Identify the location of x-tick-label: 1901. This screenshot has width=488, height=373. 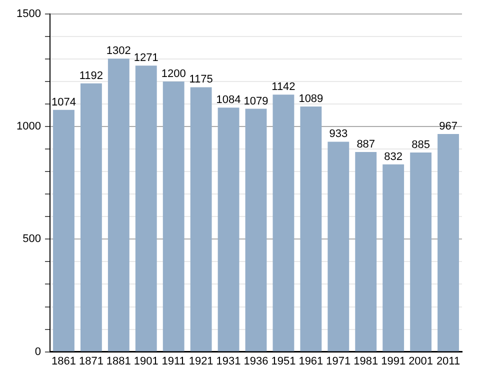
(146, 361).